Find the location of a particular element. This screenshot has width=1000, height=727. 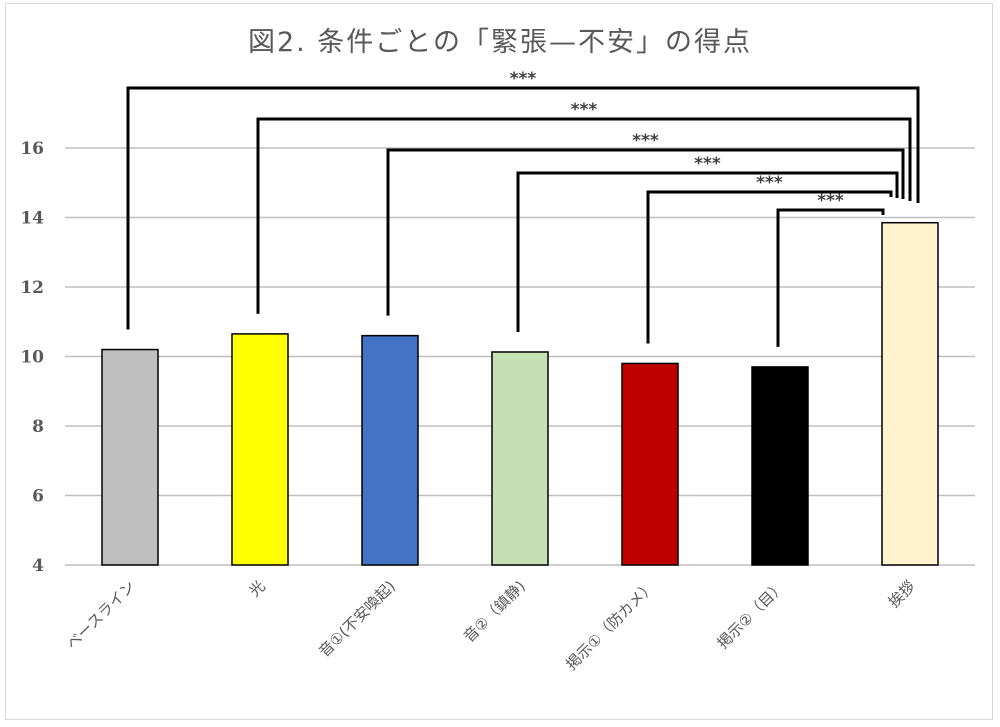

y-tick-label: 16 is located at coordinates (32, 149).